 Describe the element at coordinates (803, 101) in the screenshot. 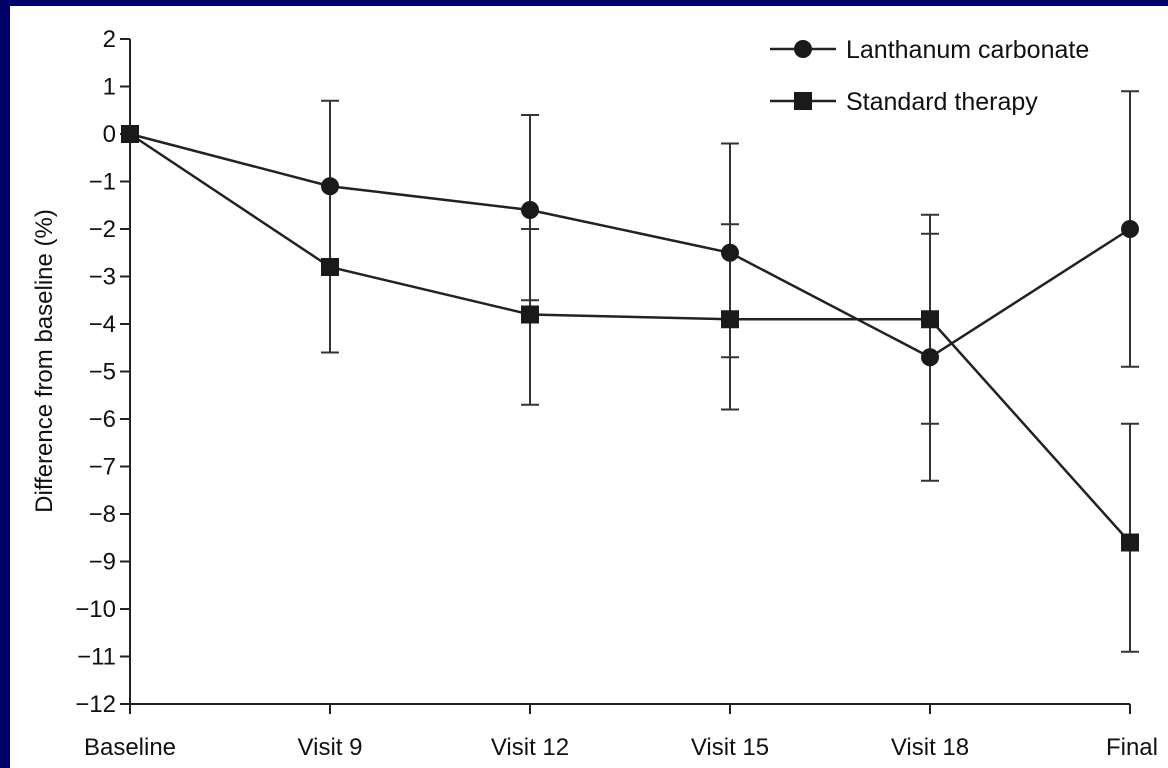

I see `legend-marker-square` at that location.